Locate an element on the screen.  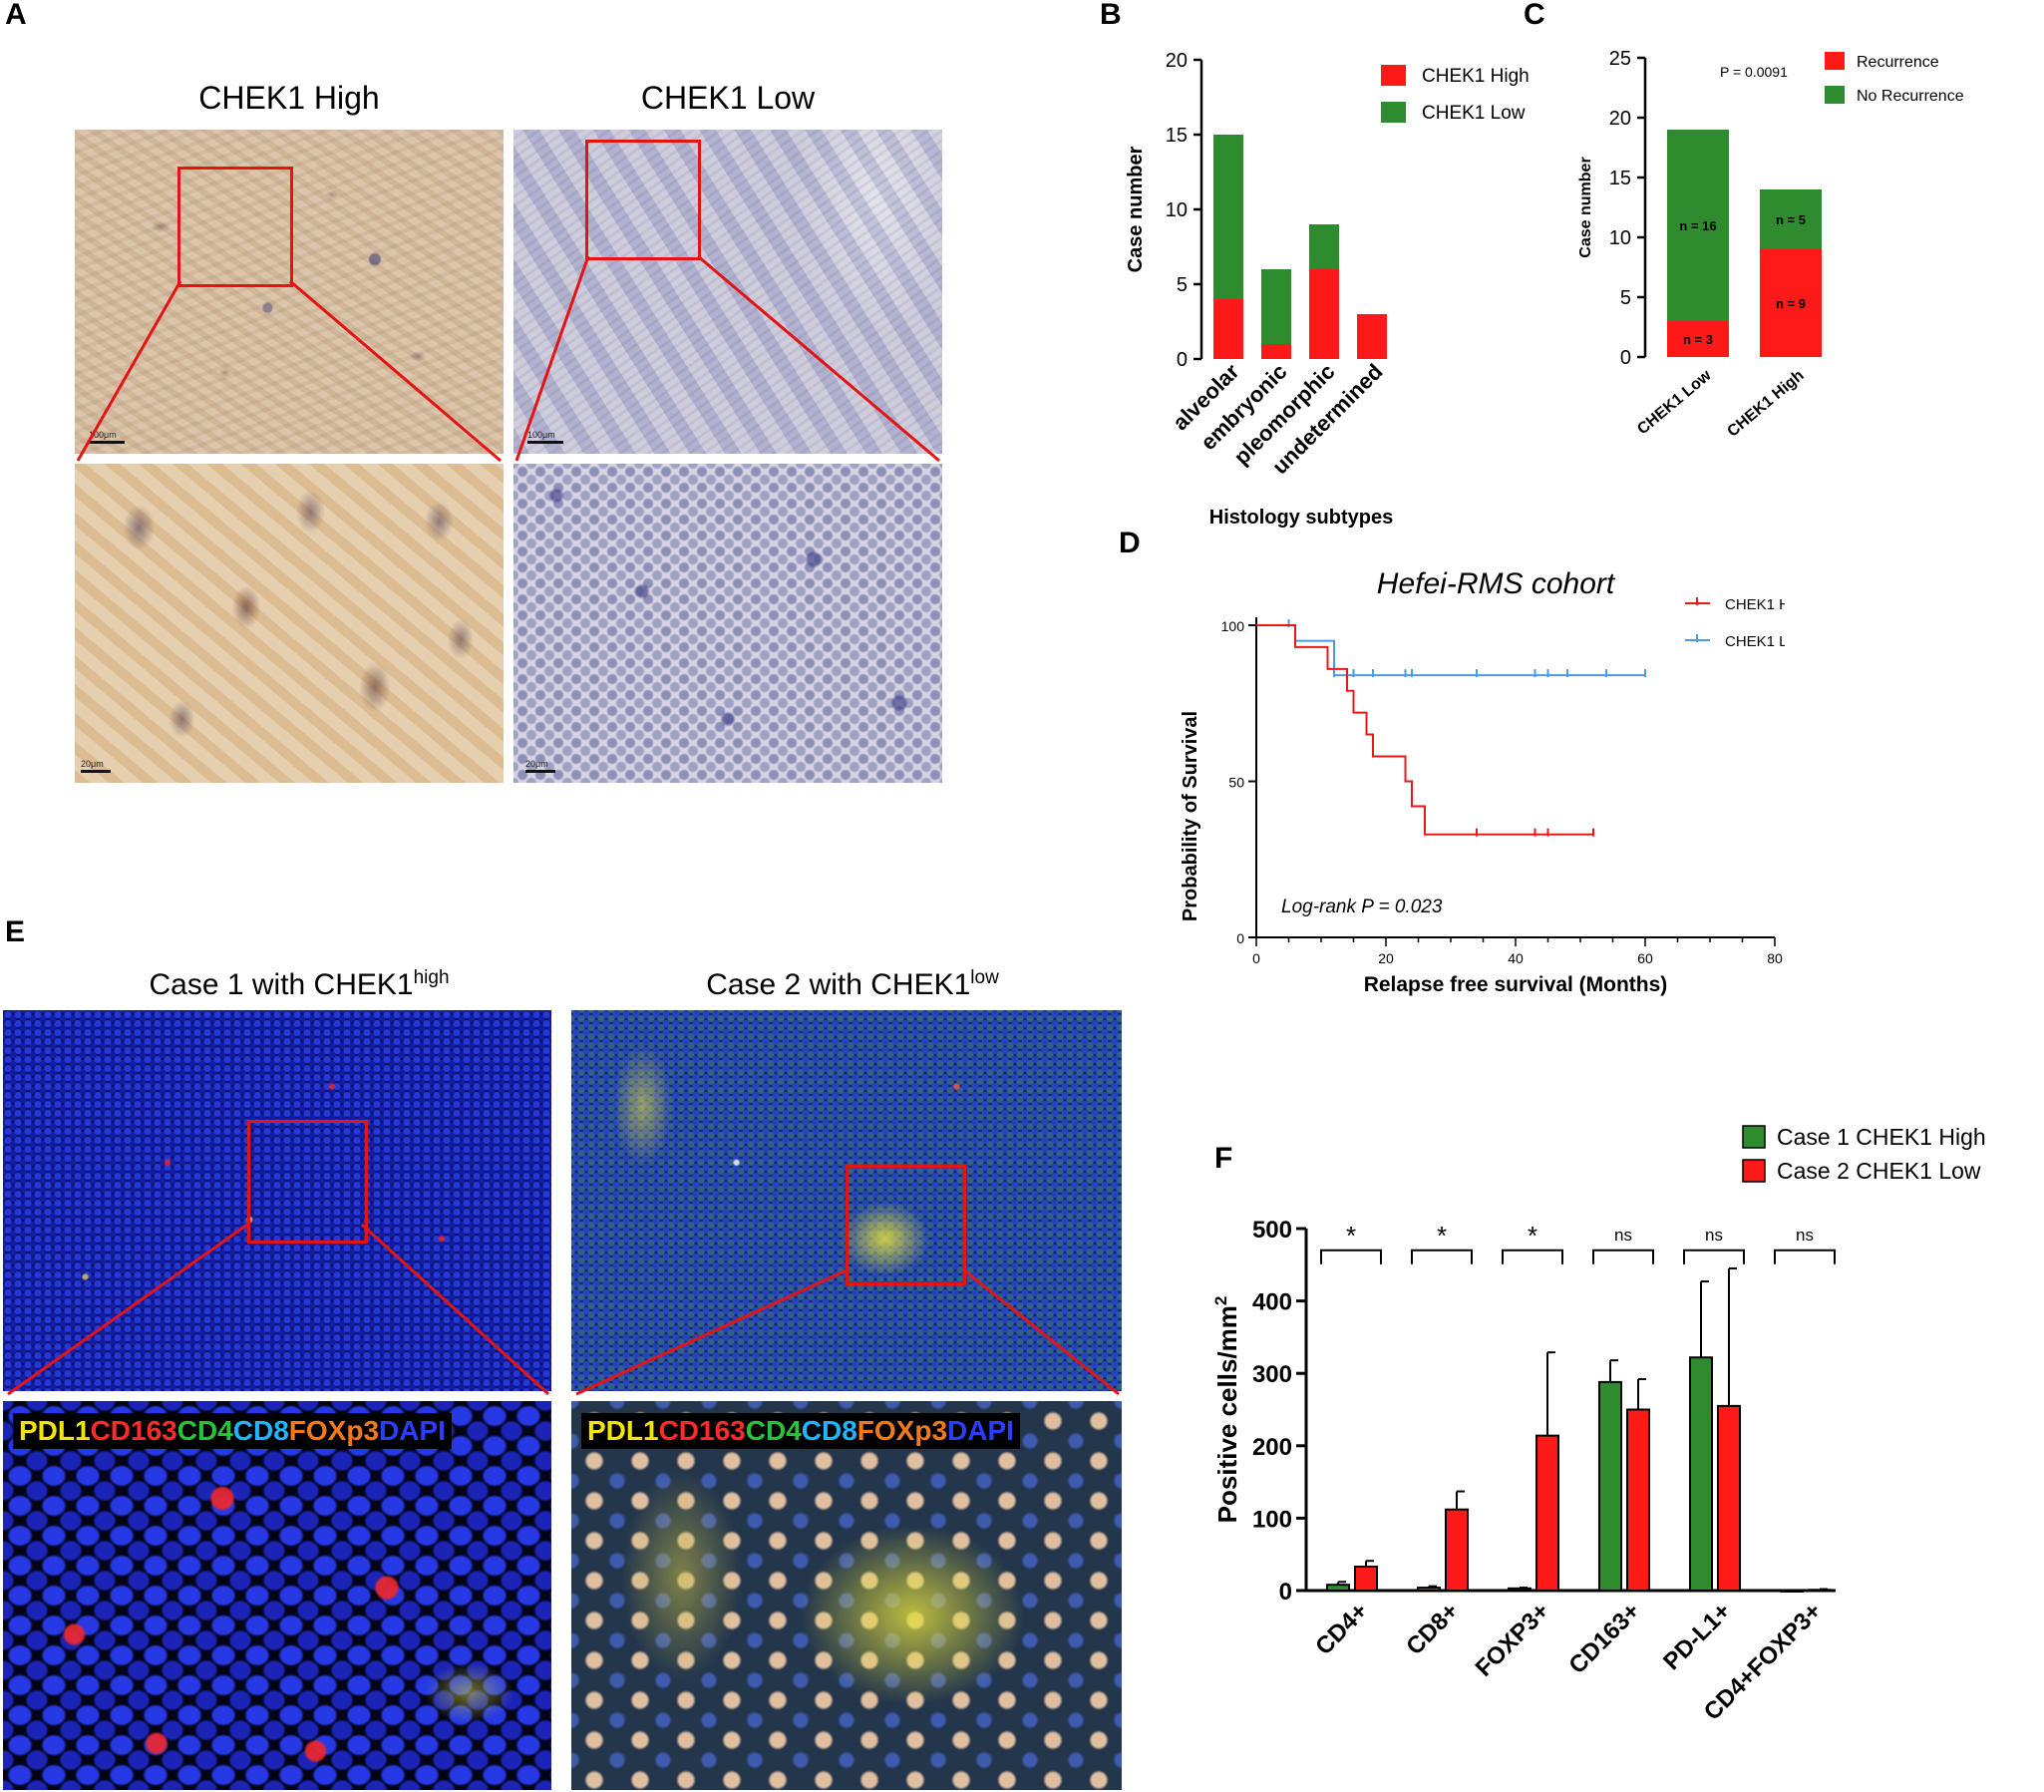
if-image-case2-overview is located at coordinates (846, 1200).